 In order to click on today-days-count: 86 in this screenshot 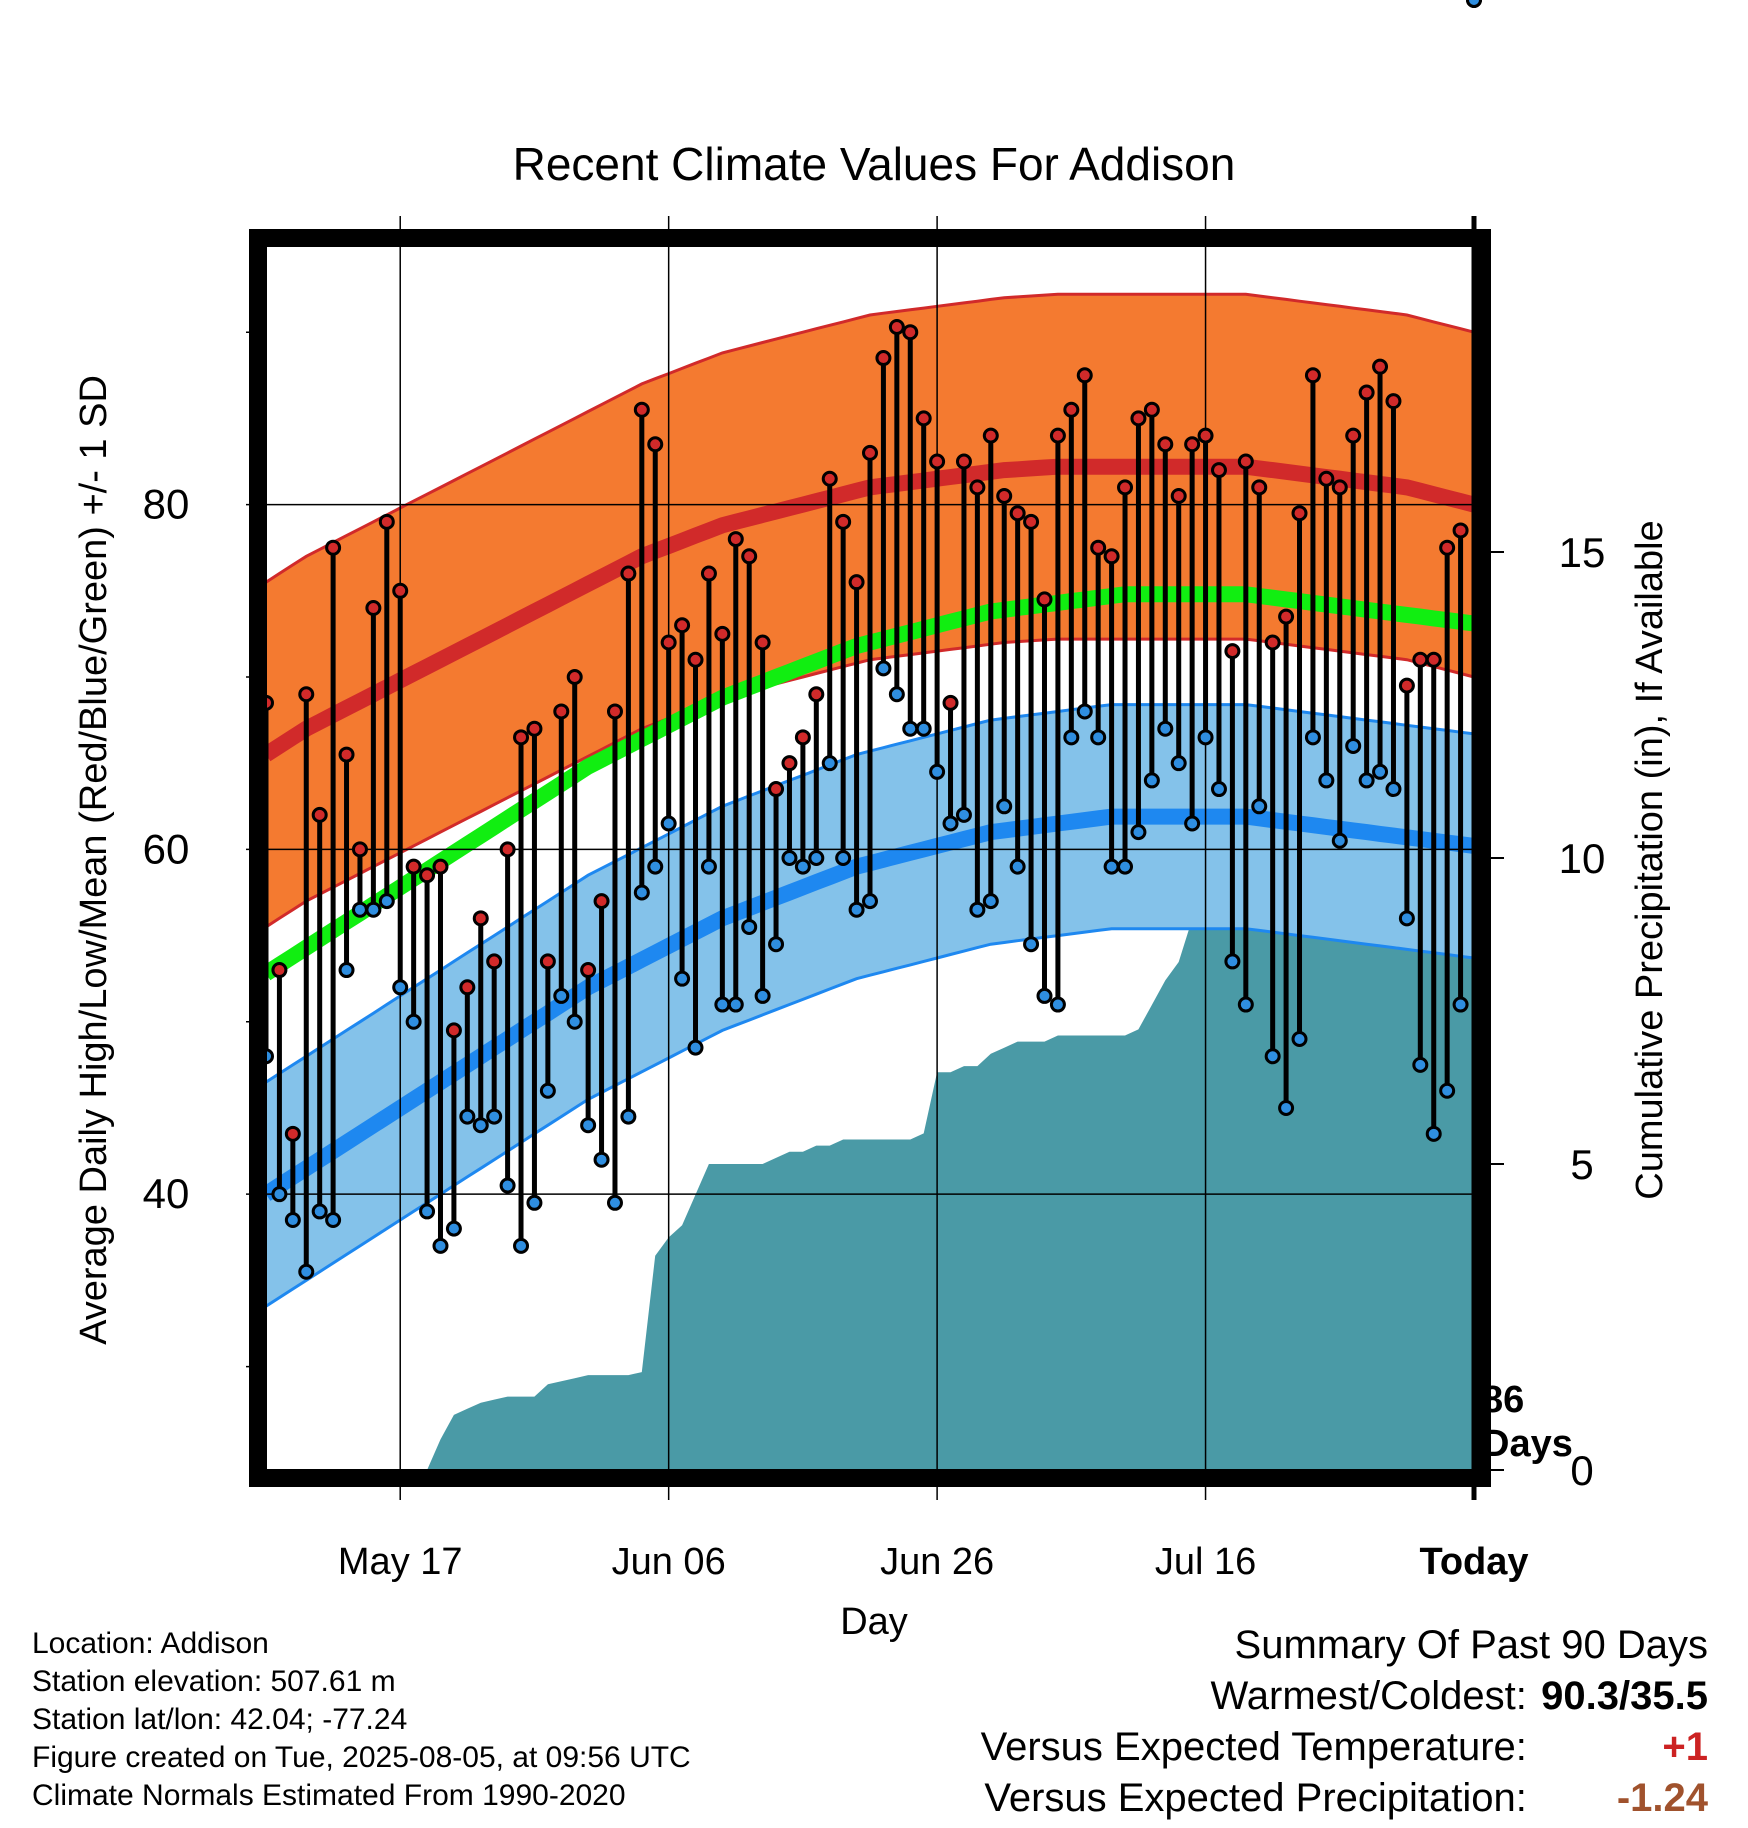, I will do `click(1503, 1400)`.